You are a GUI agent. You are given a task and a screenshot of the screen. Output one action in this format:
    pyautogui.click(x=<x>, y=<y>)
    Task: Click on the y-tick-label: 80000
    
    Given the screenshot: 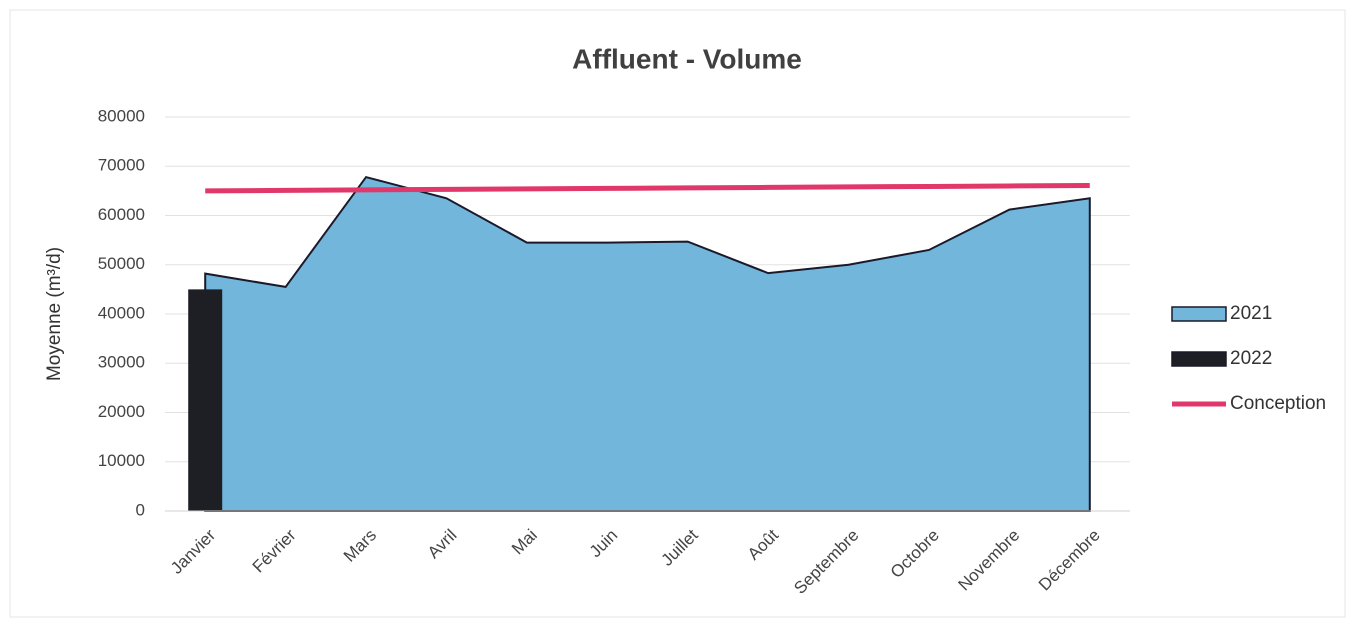 What is the action you would take?
    pyautogui.click(x=121, y=115)
    